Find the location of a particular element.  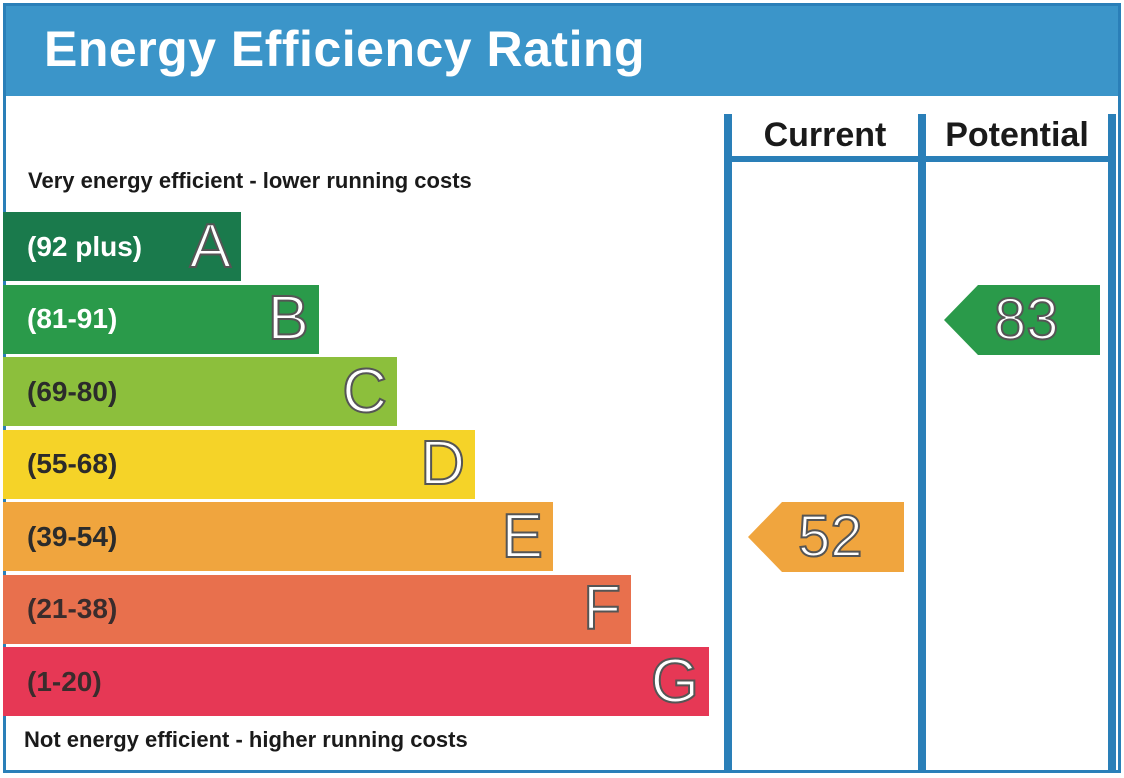

band-range-label: (21-38) is located at coordinates (72, 608).